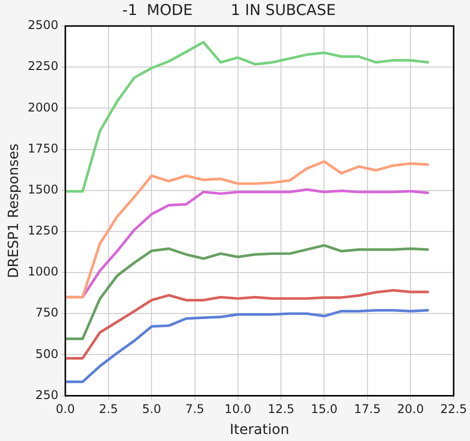 The height and width of the screenshot is (441, 470). I want to click on x-tick-label: 10.0, so click(238, 409).